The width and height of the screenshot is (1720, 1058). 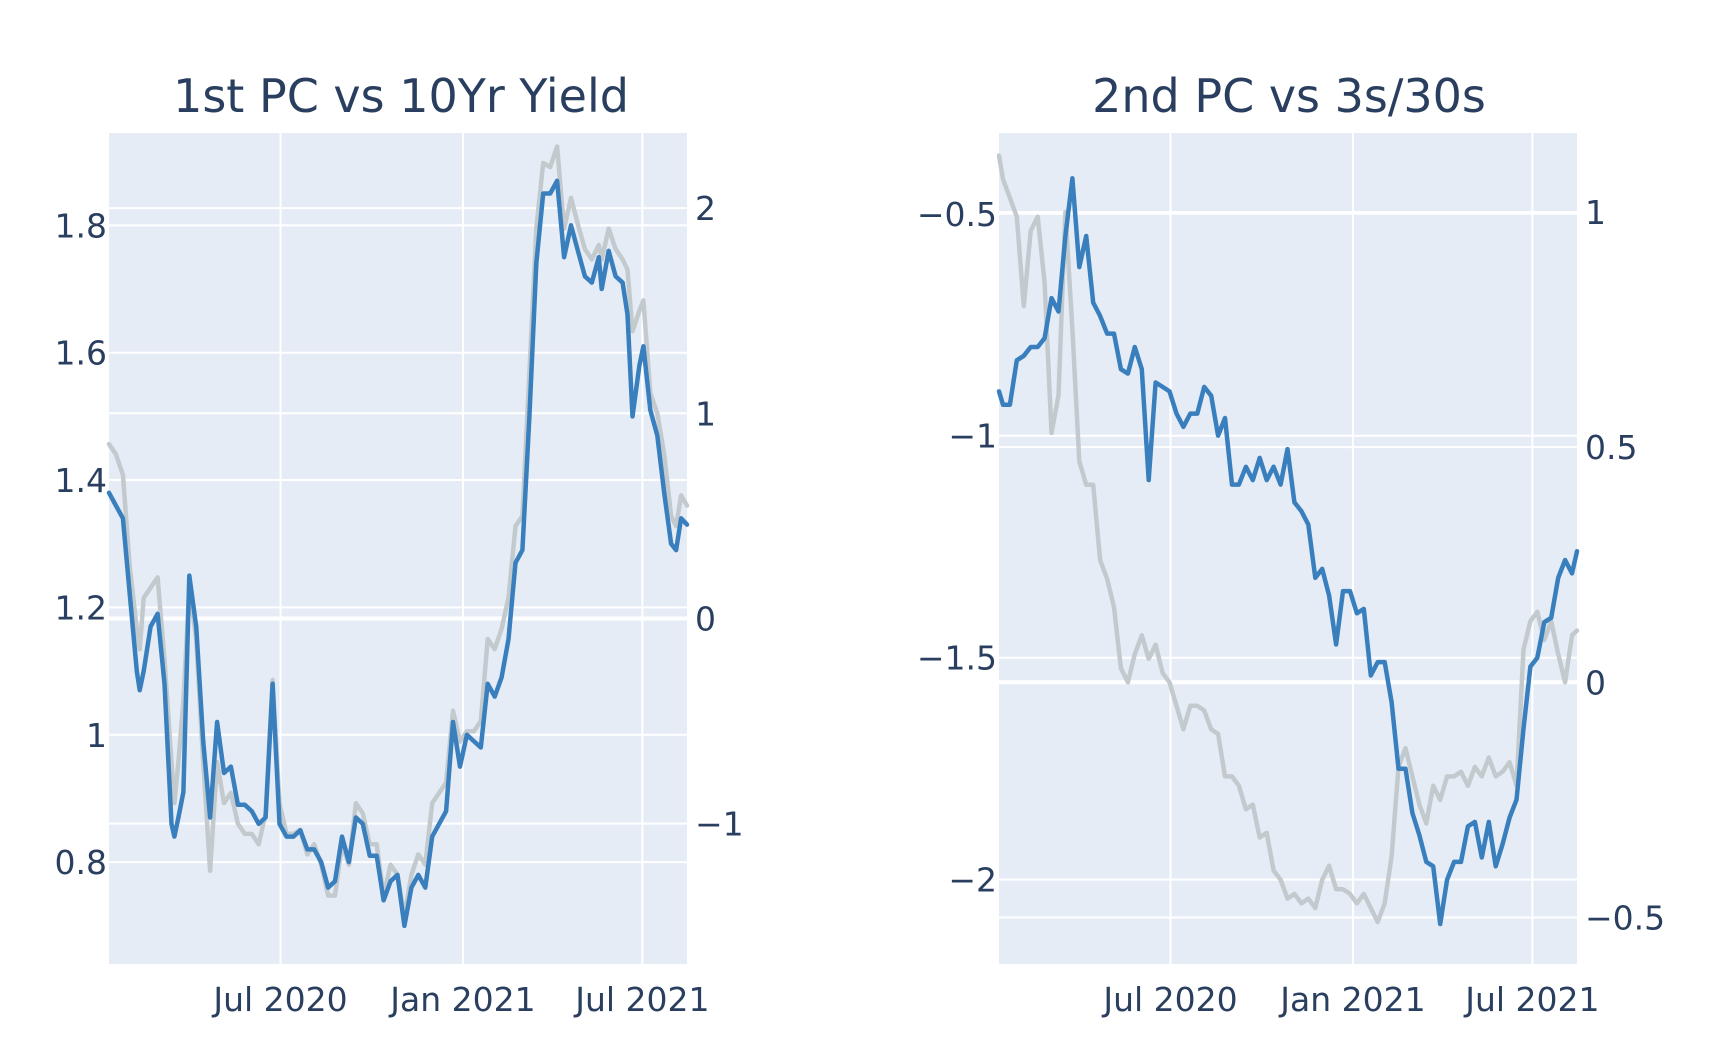 What do you see at coordinates (96, 735) in the screenshot?
I see `left-y-tick-label: 1` at bounding box center [96, 735].